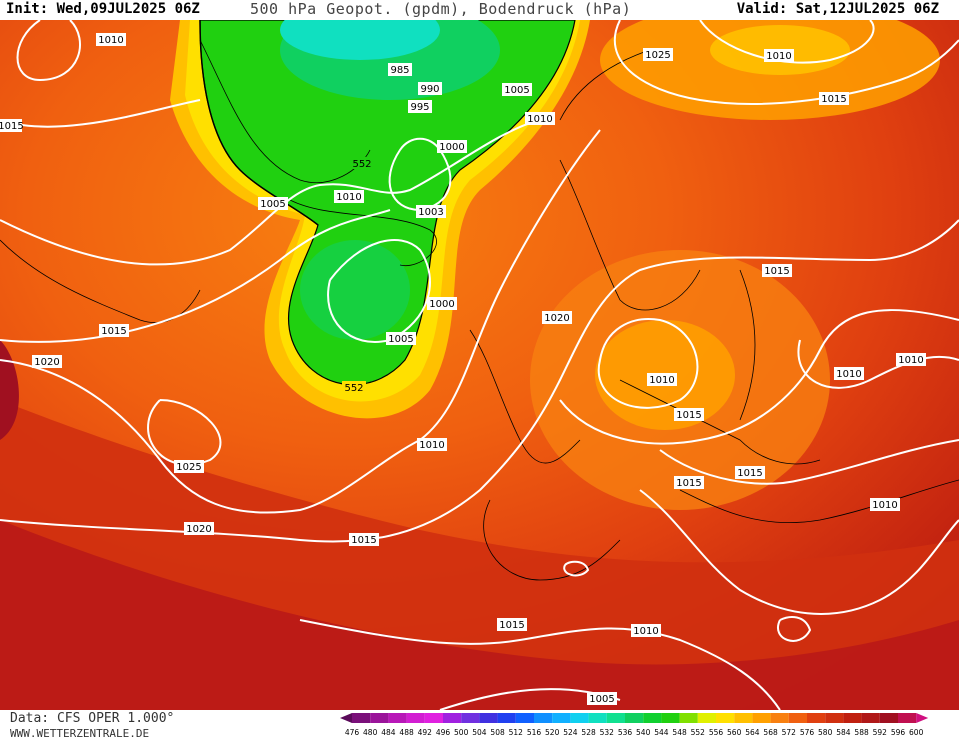 This screenshot has height=741, width=959. I want to click on legend-label: 596, so click(898, 732).